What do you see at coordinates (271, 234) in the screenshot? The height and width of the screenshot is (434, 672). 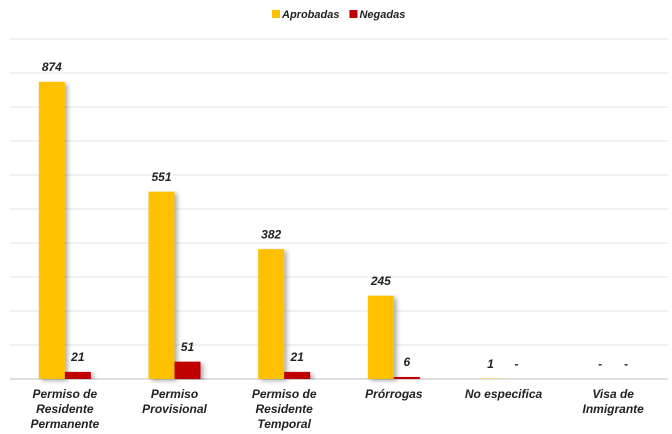 I see `value-label: 382` at bounding box center [271, 234].